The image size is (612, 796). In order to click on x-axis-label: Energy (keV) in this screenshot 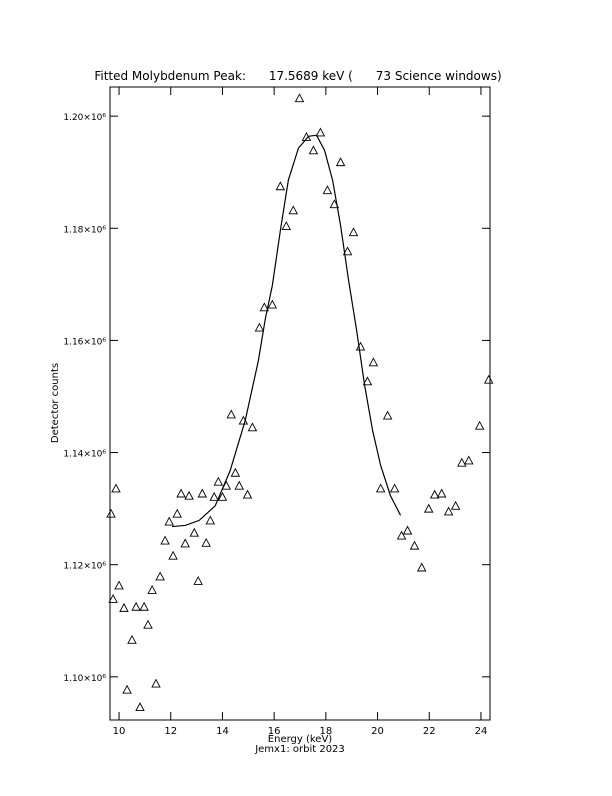, I will do `click(300, 739)`.